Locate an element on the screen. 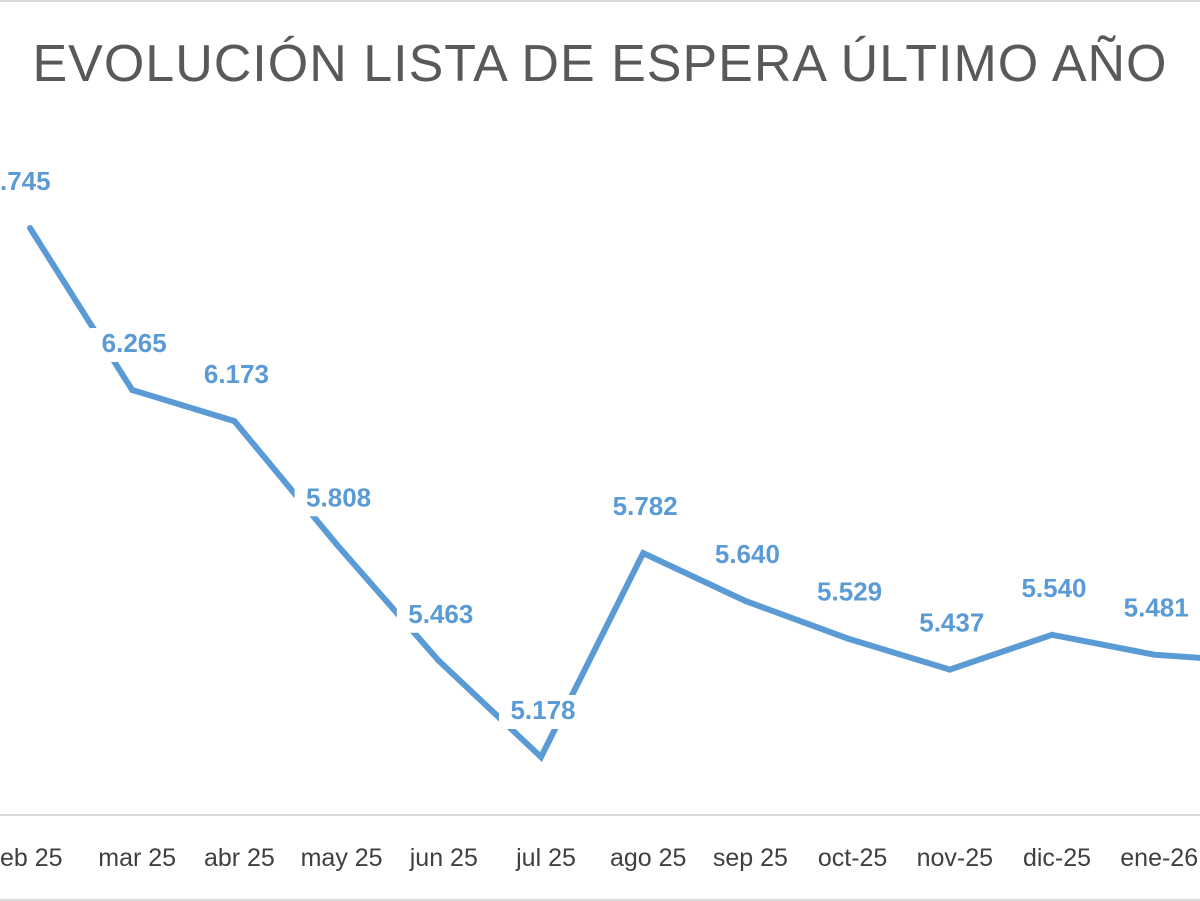 This screenshot has width=1200, height=901. data-label: 6.265 is located at coordinates (134, 343).